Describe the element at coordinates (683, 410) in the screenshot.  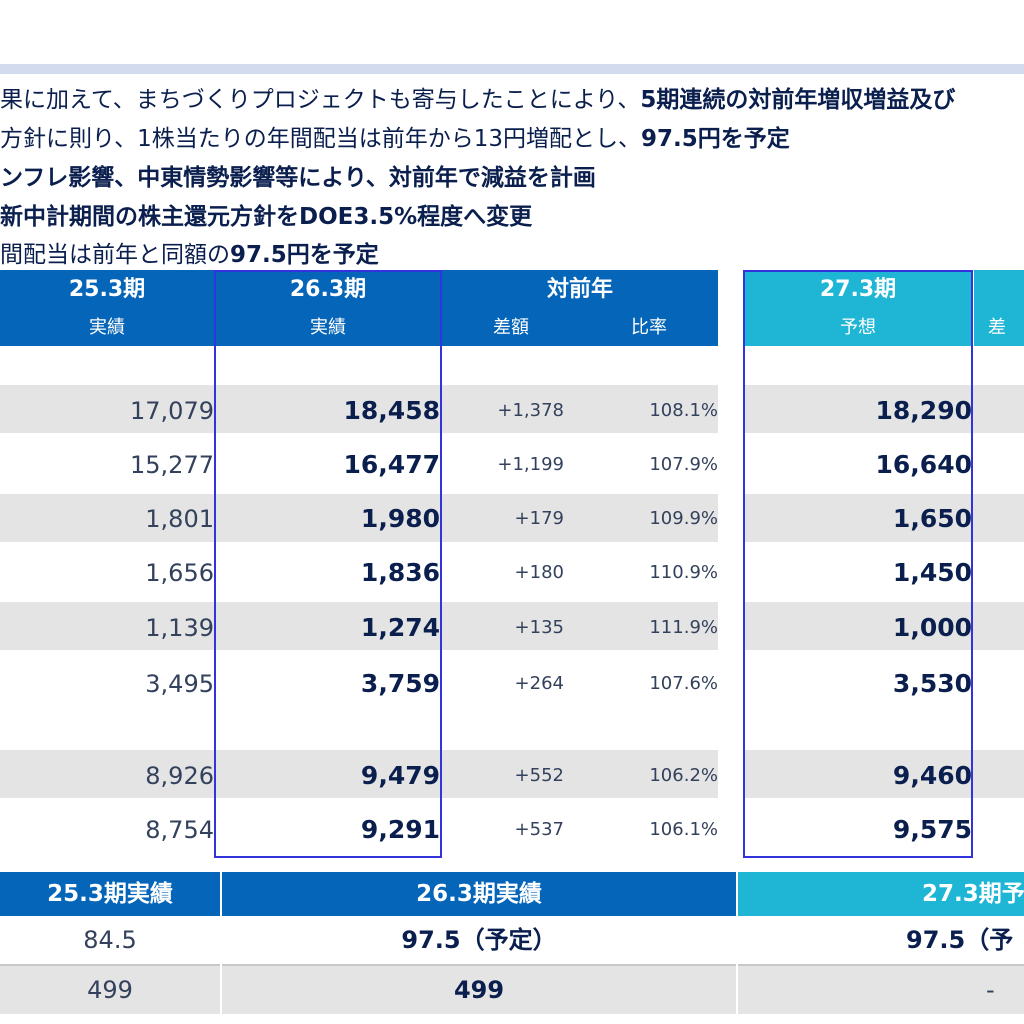
I see `cell-ratio: 108.1%` at that location.